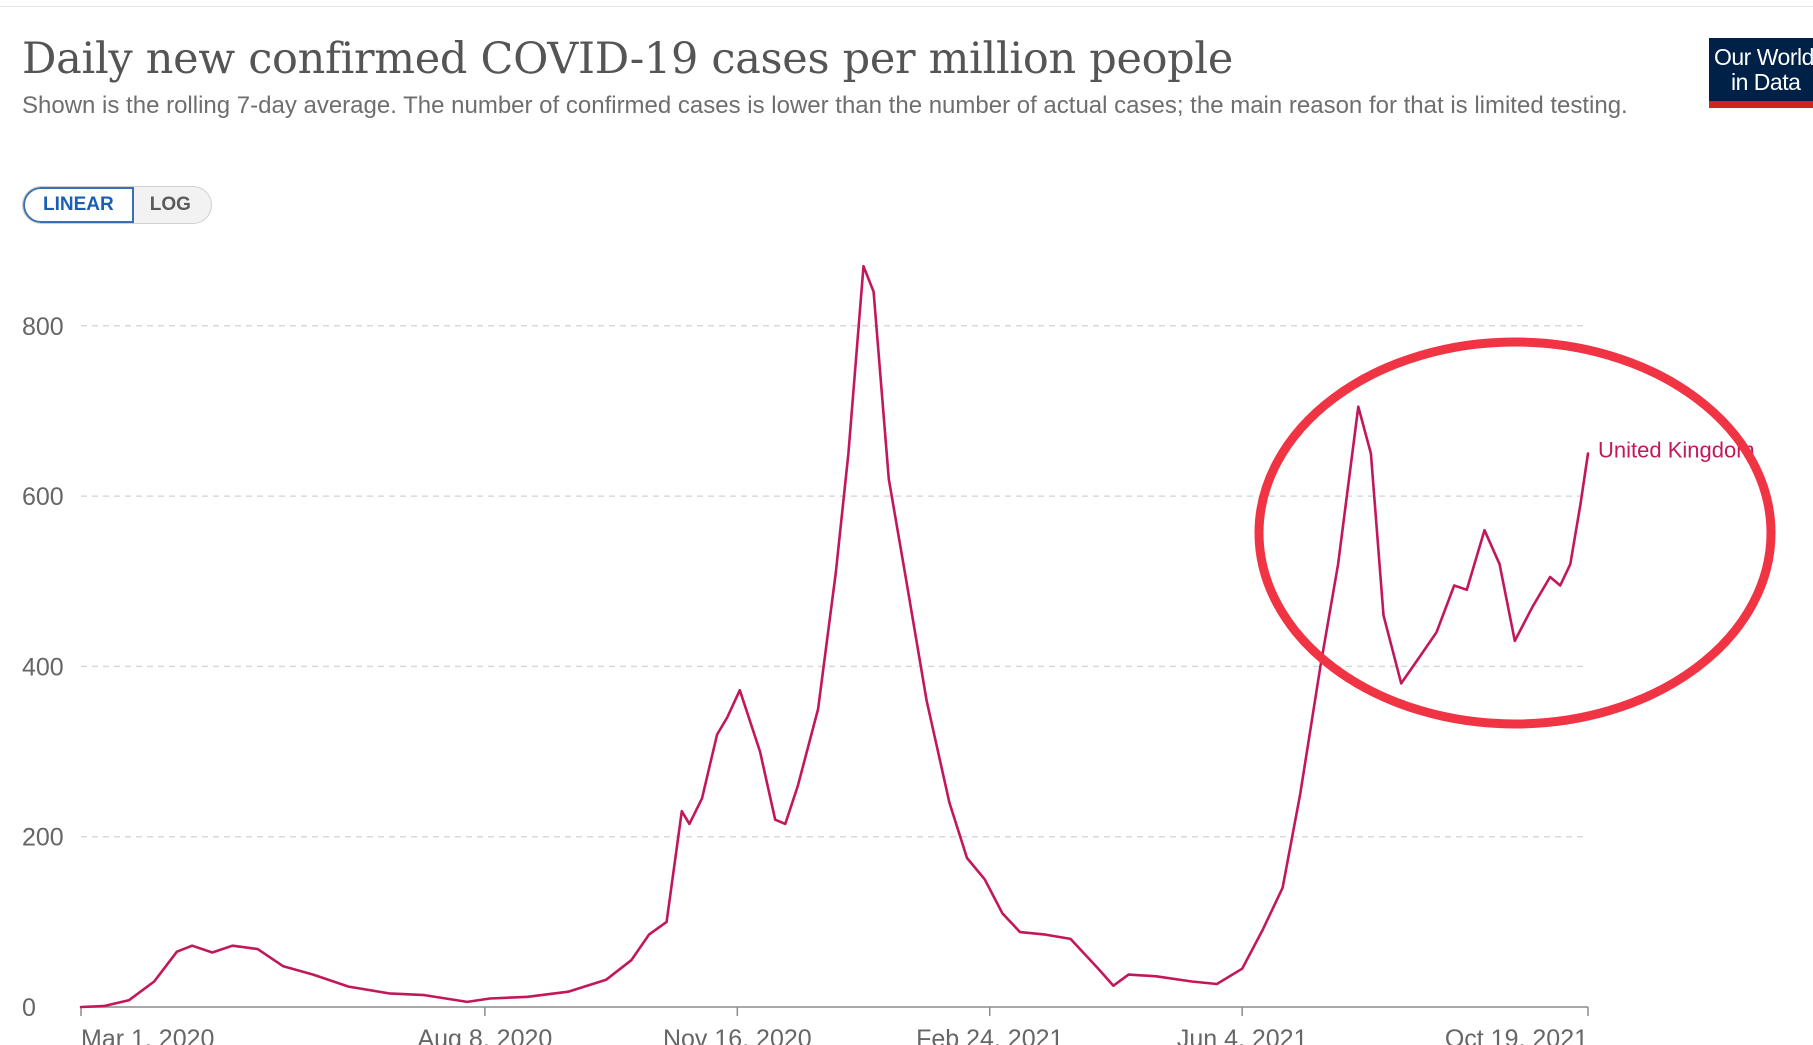 The height and width of the screenshot is (1045, 1813). What do you see at coordinates (1515, 533) in the screenshot?
I see `annotation-ellipse` at bounding box center [1515, 533].